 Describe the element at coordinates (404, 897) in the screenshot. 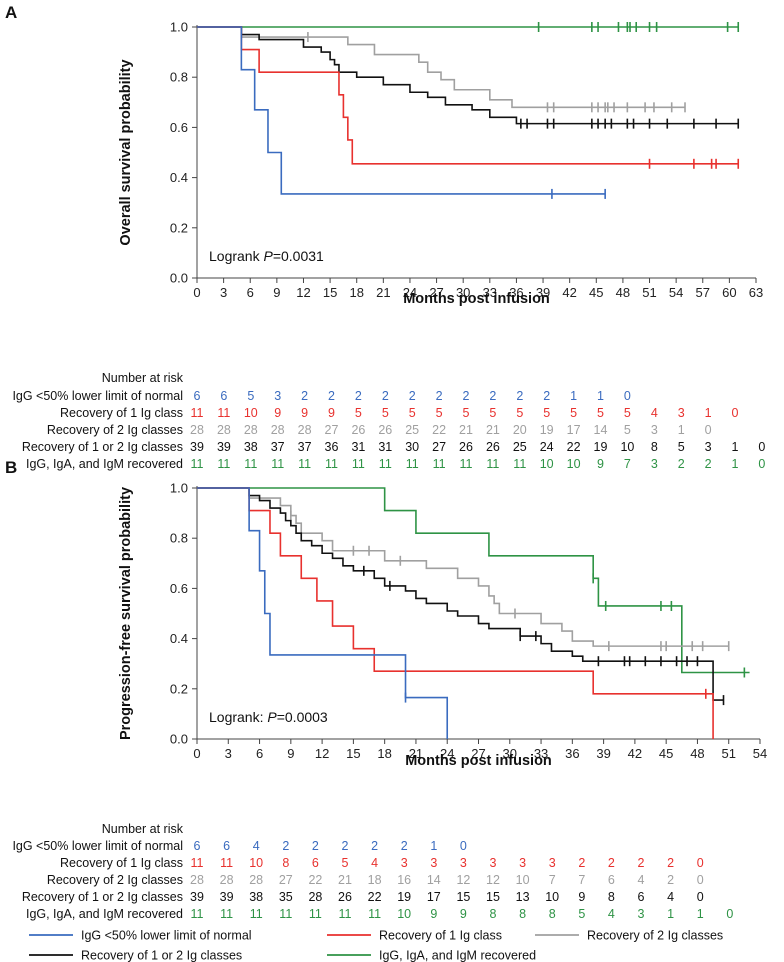

I see `risk-value: 19` at that location.